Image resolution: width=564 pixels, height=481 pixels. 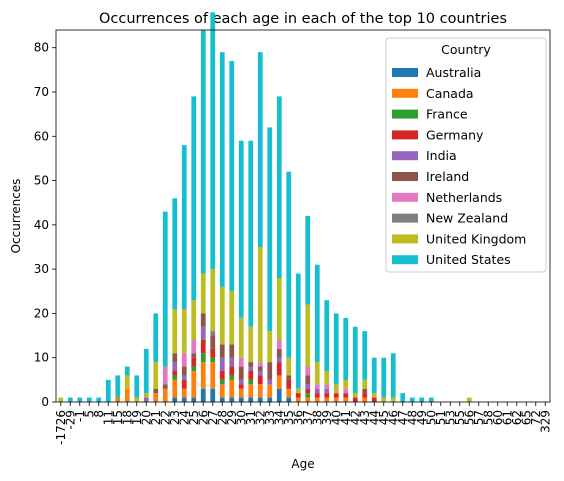 What do you see at coordinates (450, 417) in the screenshot?
I see `x-tick-label: 53` at bounding box center [450, 417].